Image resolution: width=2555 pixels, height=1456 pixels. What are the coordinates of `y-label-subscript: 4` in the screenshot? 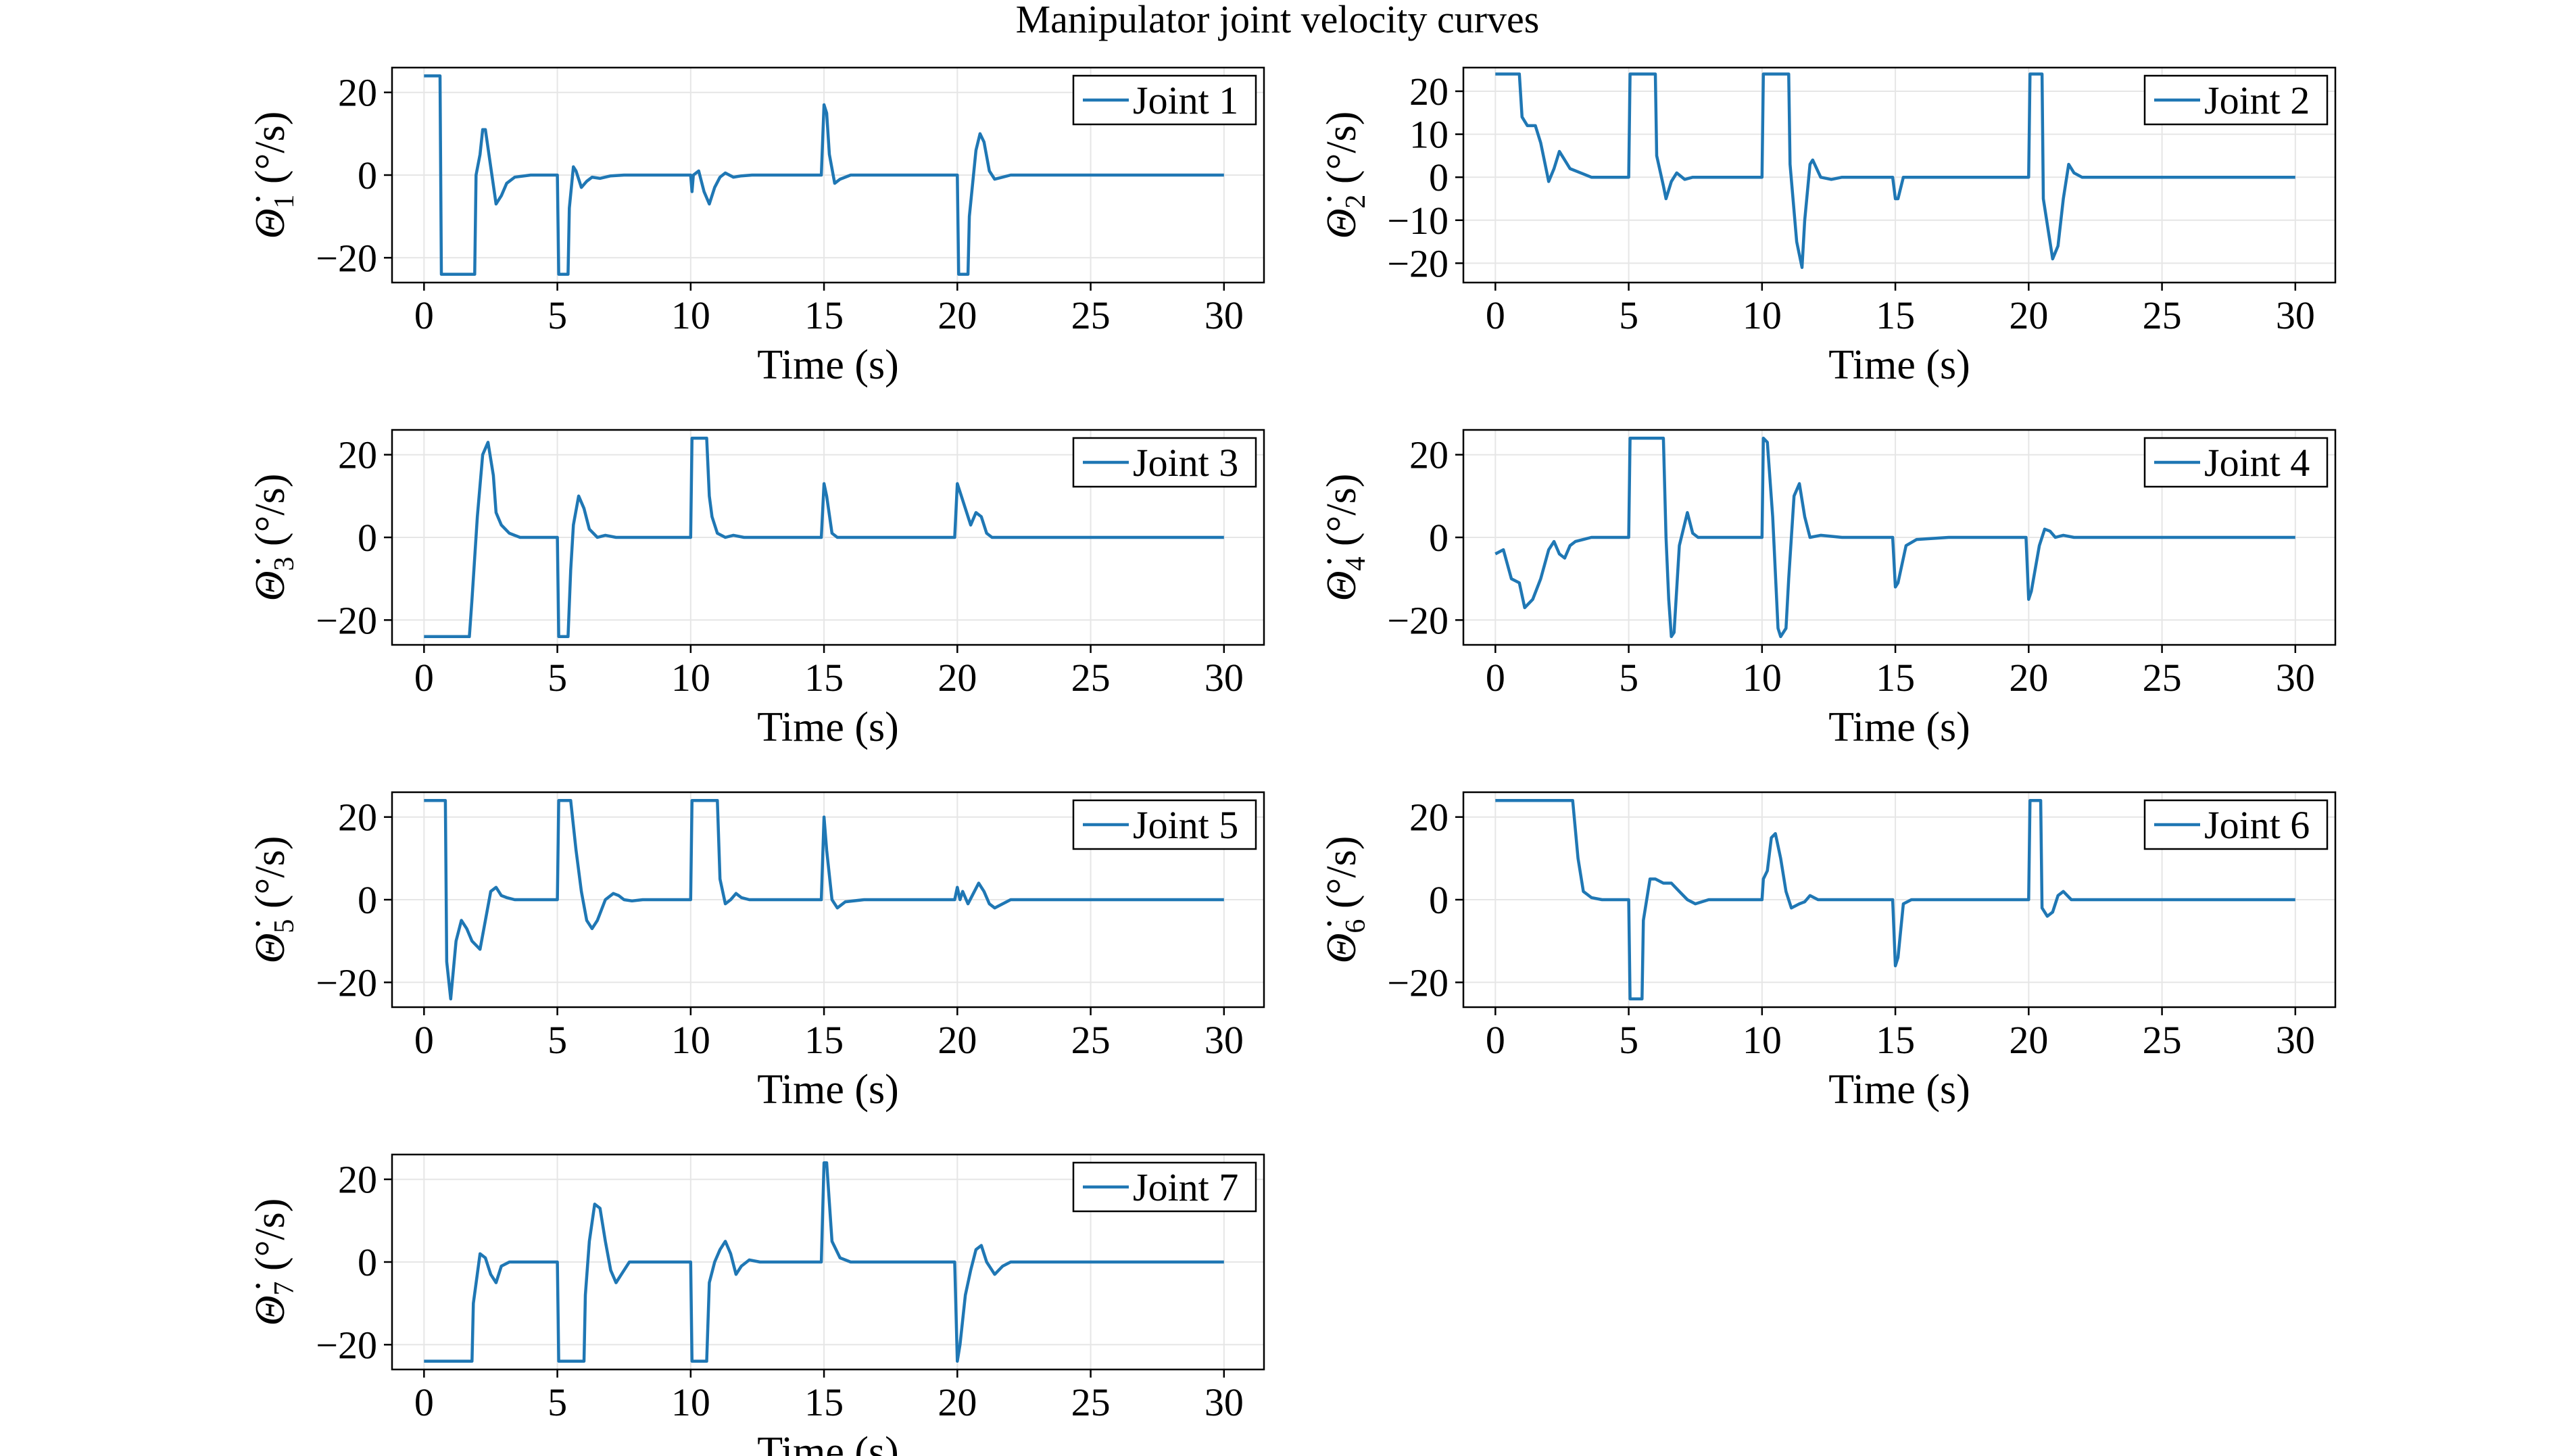 It's located at (1355, 564).